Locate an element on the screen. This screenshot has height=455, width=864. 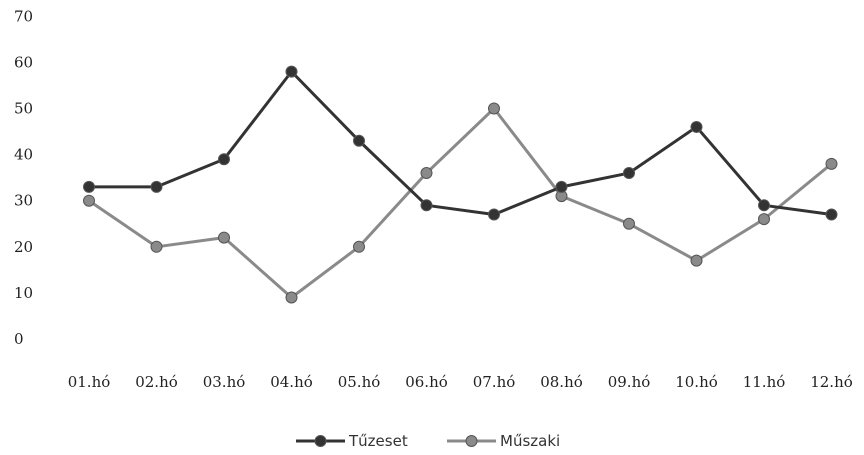
y-tick-label: 0 is located at coordinates (19, 339).